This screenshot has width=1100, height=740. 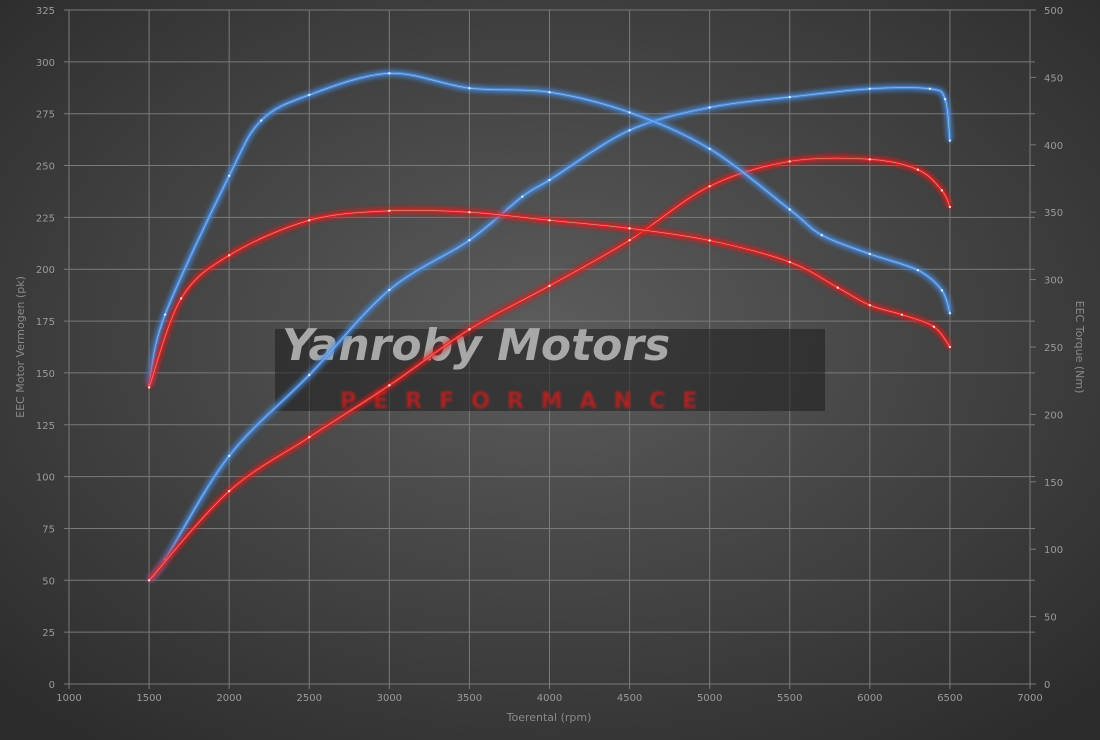 I want to click on x-tick-label: 6000, so click(x=869, y=698).